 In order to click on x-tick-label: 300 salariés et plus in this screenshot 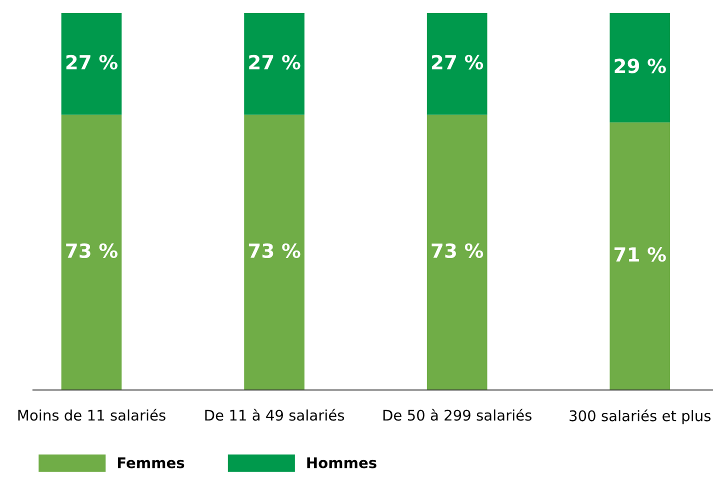, I will do `click(640, 416)`.